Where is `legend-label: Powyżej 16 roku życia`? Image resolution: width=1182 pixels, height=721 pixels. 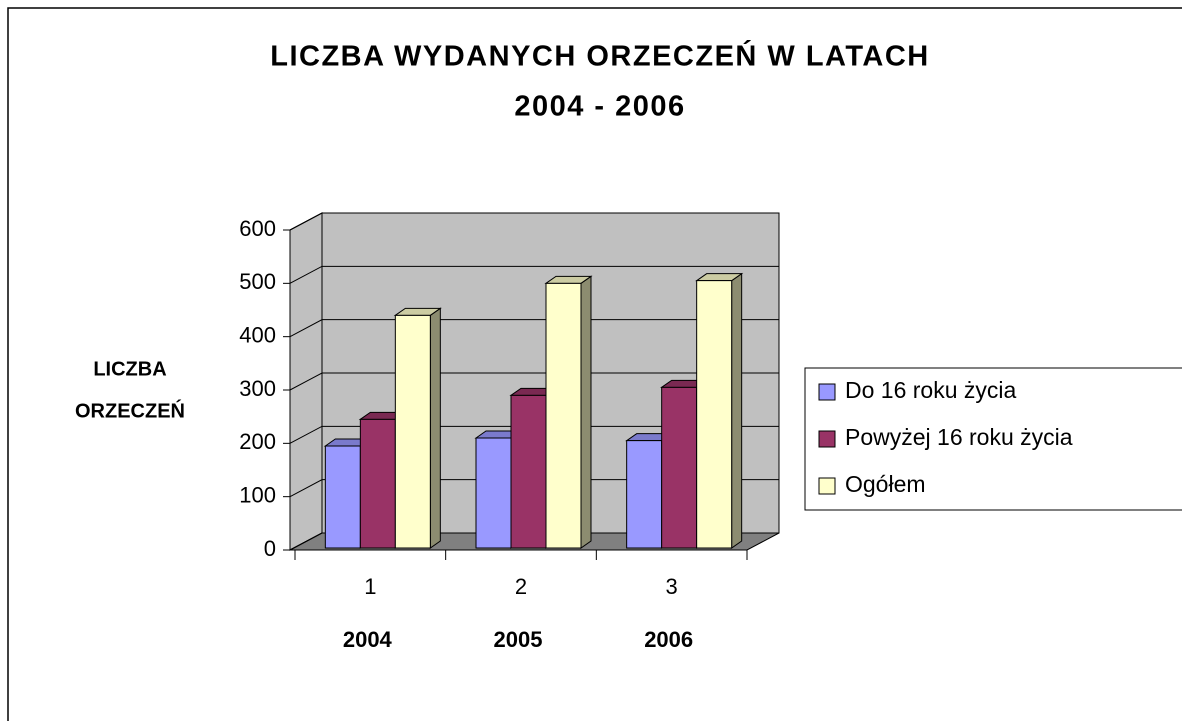
legend-label: Powyżej 16 roku życia is located at coordinates (959, 437).